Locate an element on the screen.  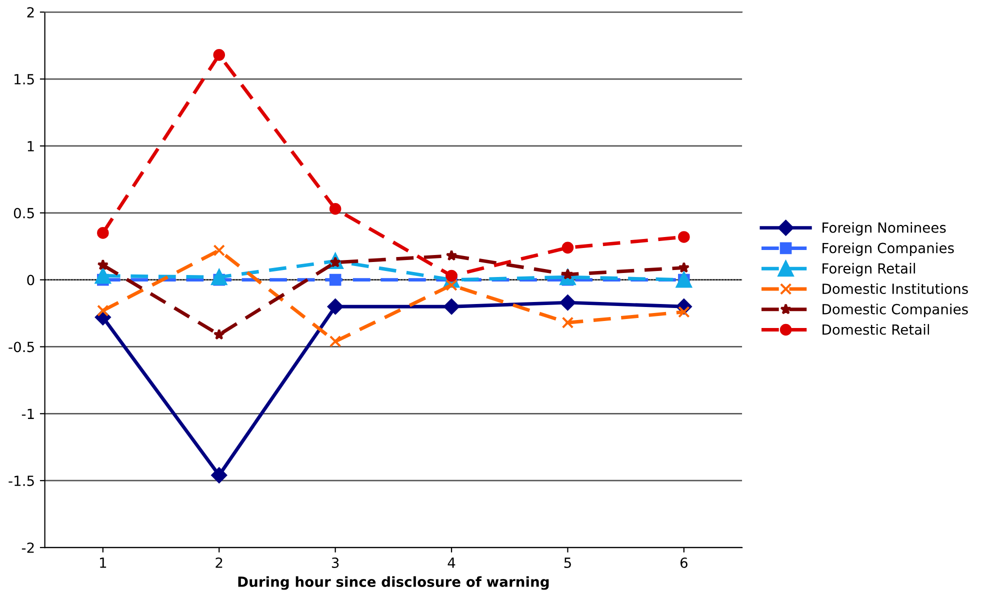
legend-label: Foreign Nominees is located at coordinates (884, 229).